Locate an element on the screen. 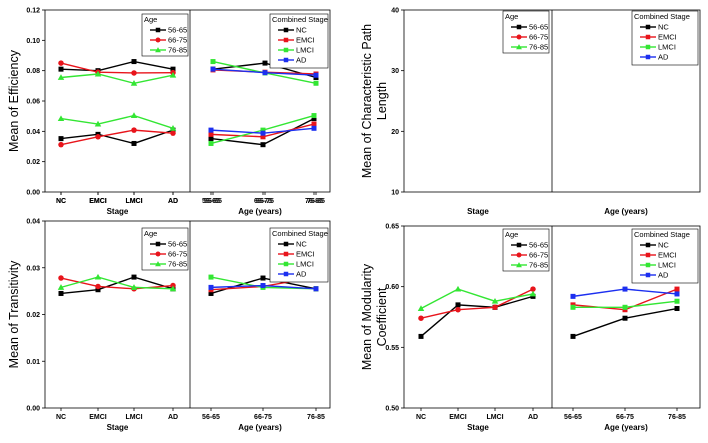  series-line-right is located at coordinates (625, 322).